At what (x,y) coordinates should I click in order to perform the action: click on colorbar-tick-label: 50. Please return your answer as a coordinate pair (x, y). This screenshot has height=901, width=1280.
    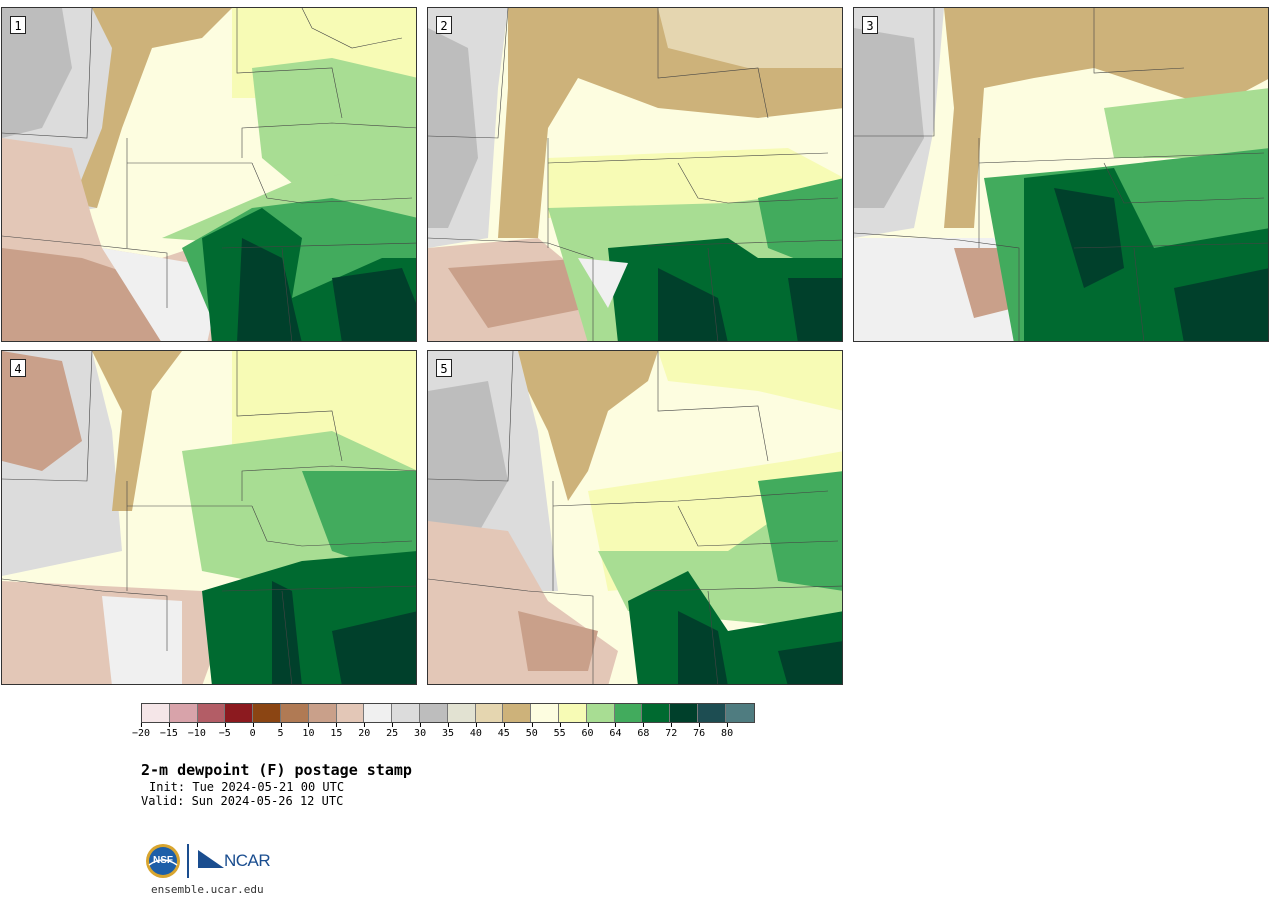
    Looking at the image, I should click on (531, 731).